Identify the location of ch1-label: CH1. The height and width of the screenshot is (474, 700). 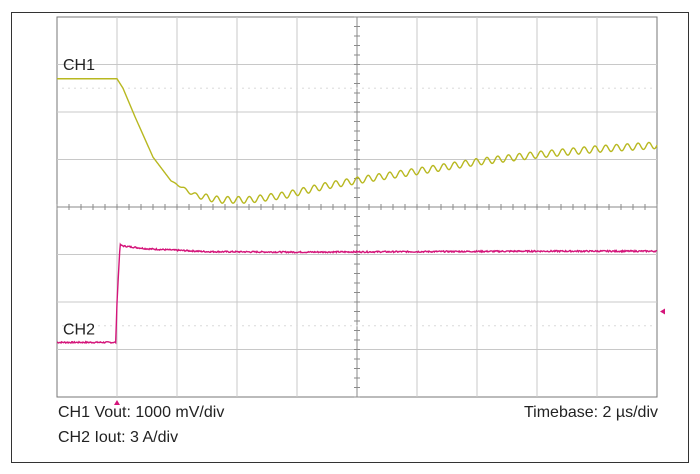
(79, 65).